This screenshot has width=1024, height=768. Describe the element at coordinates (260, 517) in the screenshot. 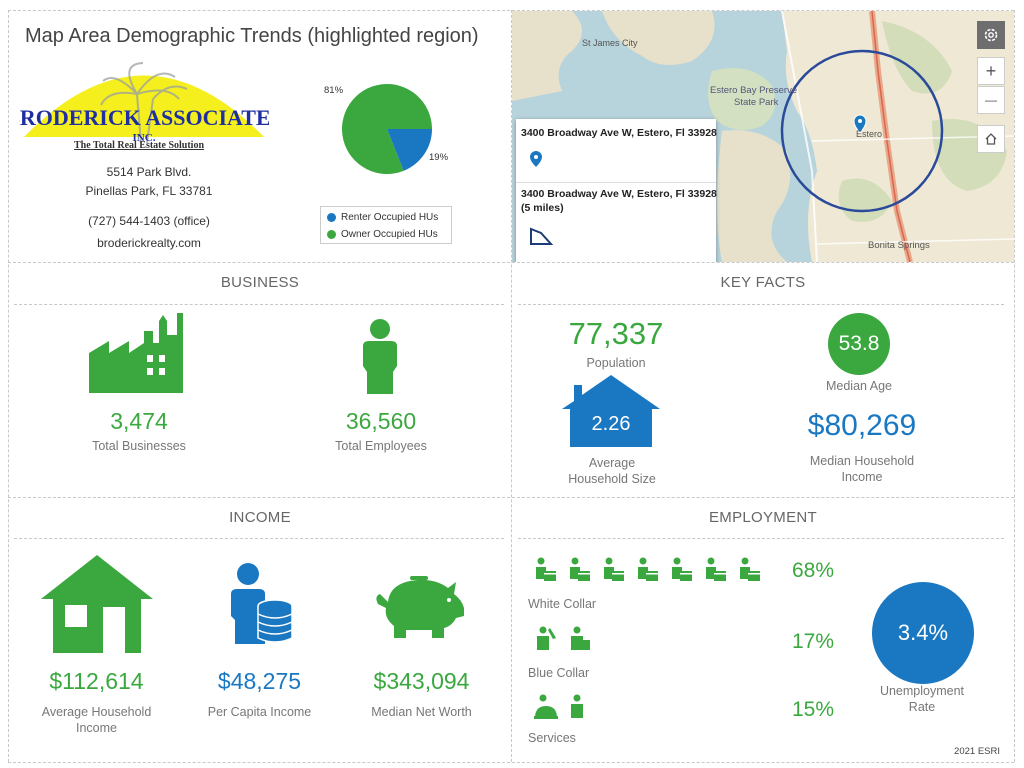

I see `income-title: INCOME` at that location.